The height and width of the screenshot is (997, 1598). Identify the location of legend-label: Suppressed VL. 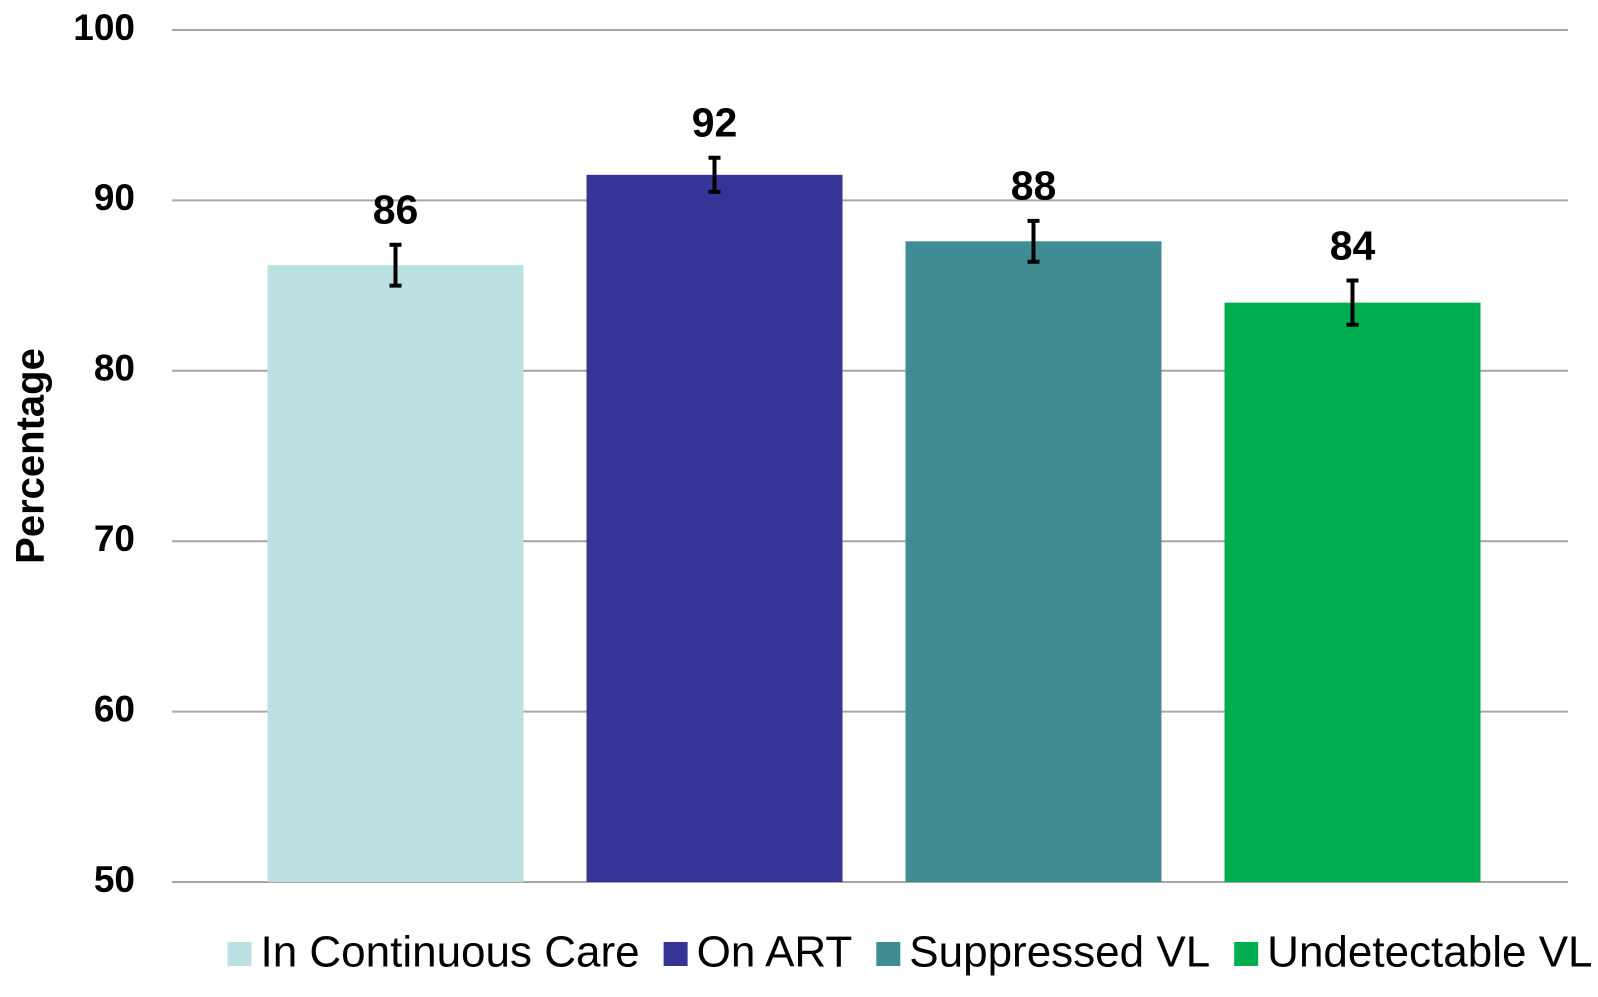
(1059, 952).